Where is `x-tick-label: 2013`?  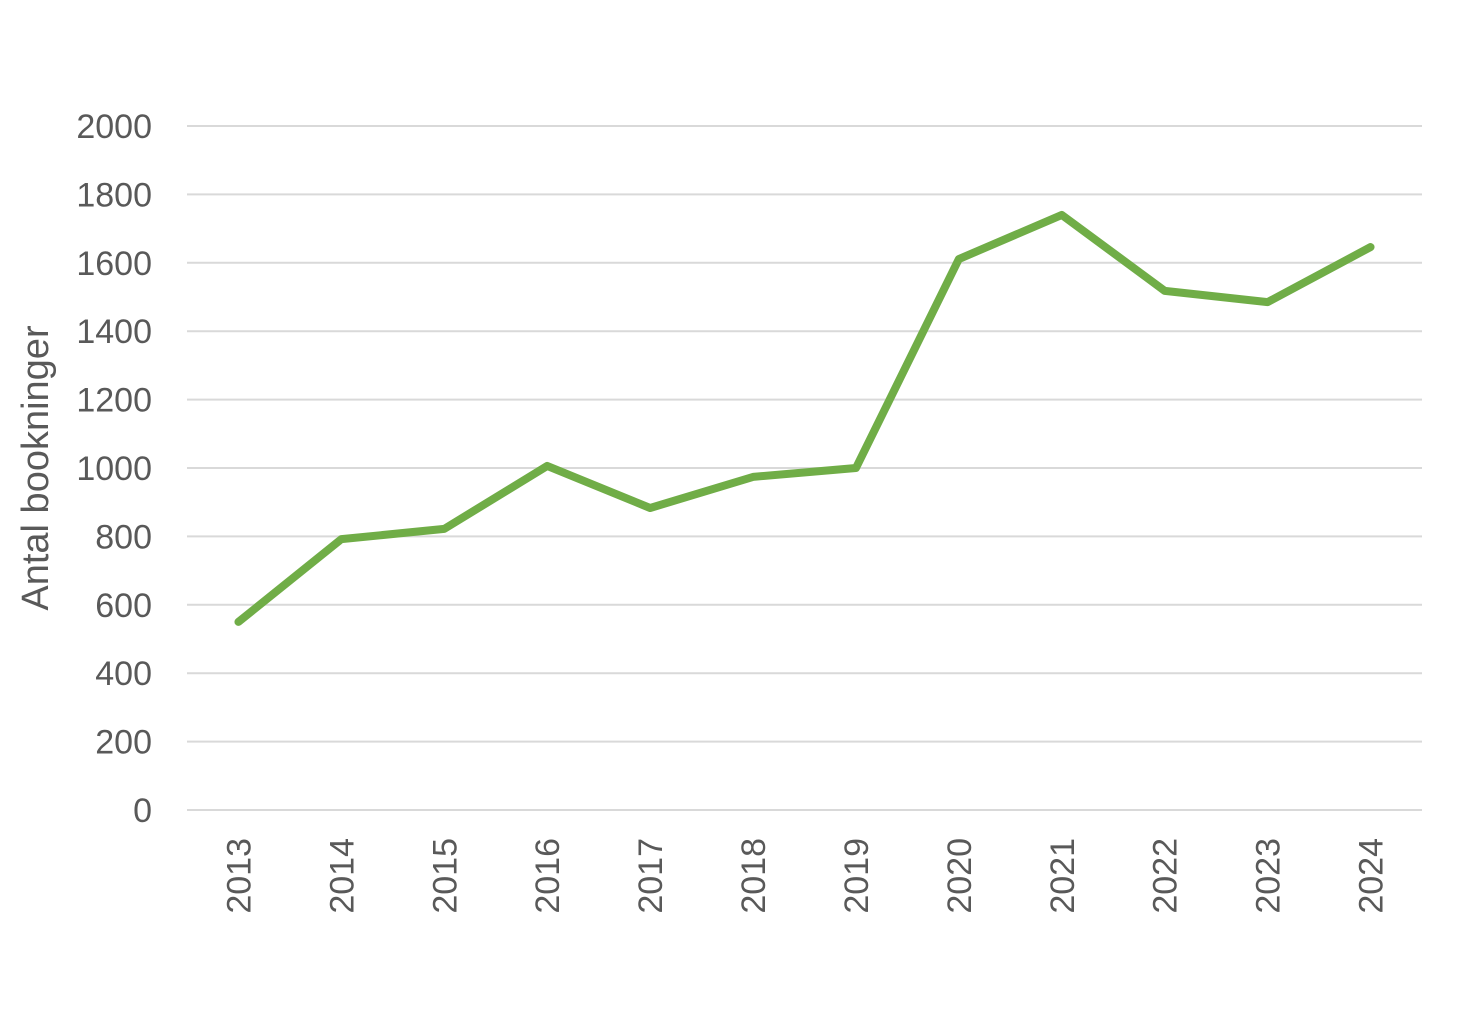 x-tick-label: 2013 is located at coordinates (239, 876).